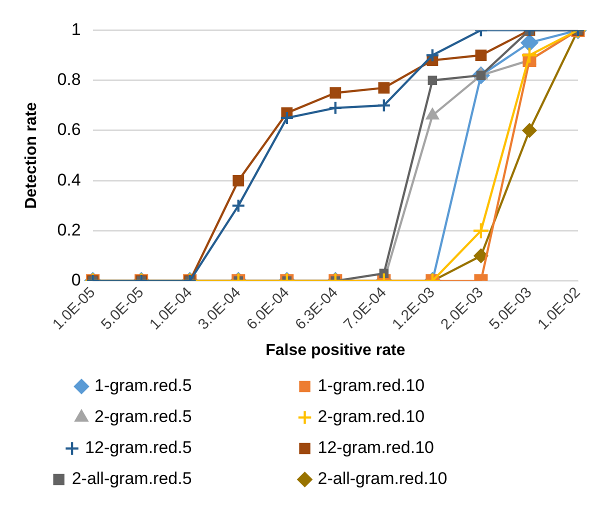 This screenshot has height=518, width=616. I want to click on legend-label: 2-all-gram.red.10, so click(430, 478).